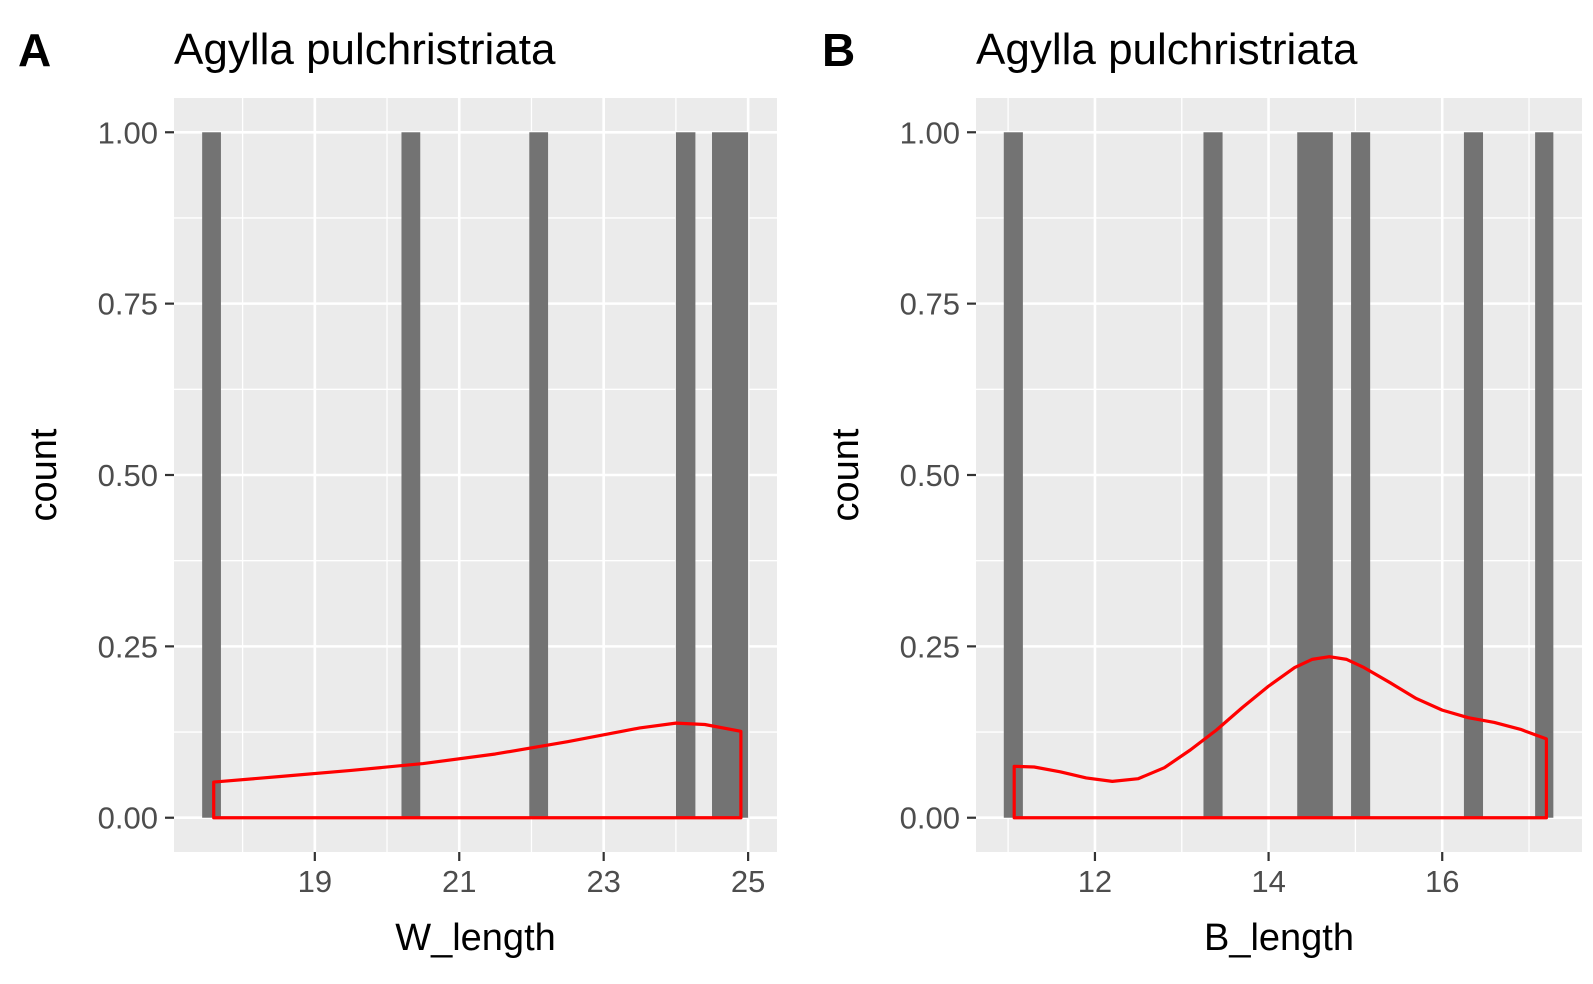 The image size is (1593, 984). I want to click on panel-letter: B, so click(838, 50).